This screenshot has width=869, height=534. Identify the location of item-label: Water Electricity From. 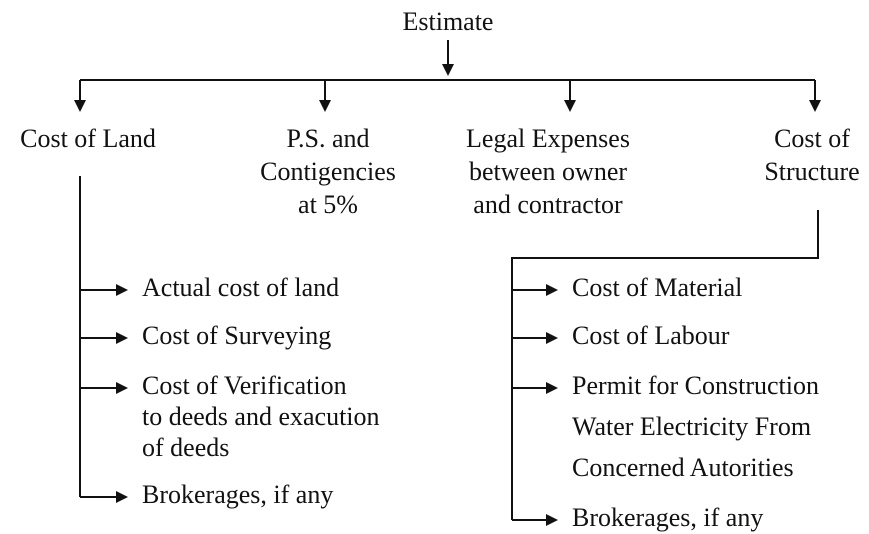
(691, 426).